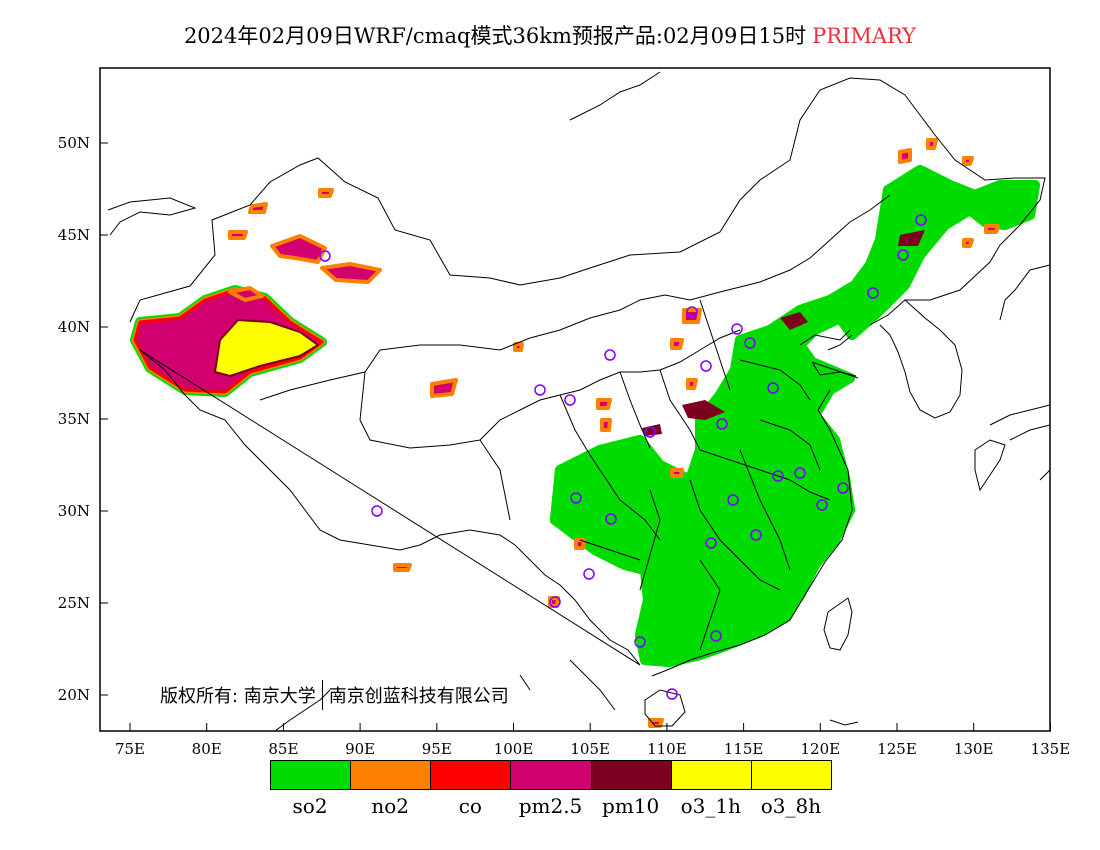 The height and width of the screenshot is (850, 1100). I want to click on legend-swatch-o31h, so click(711, 775).